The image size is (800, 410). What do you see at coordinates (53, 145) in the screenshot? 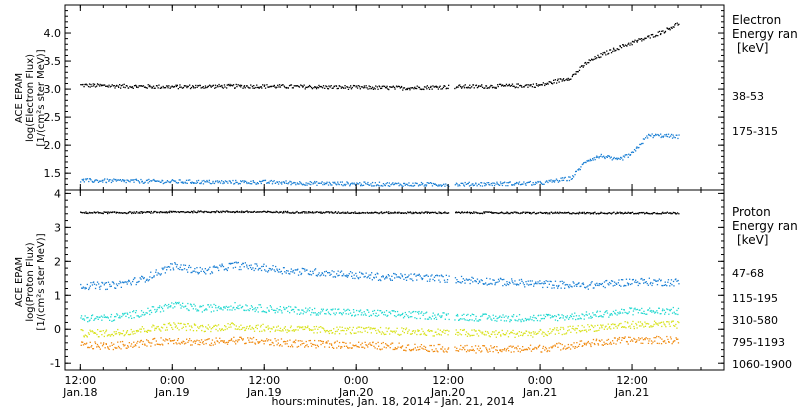
I see `ytick-label-electron-1: 2.0` at bounding box center [53, 145].